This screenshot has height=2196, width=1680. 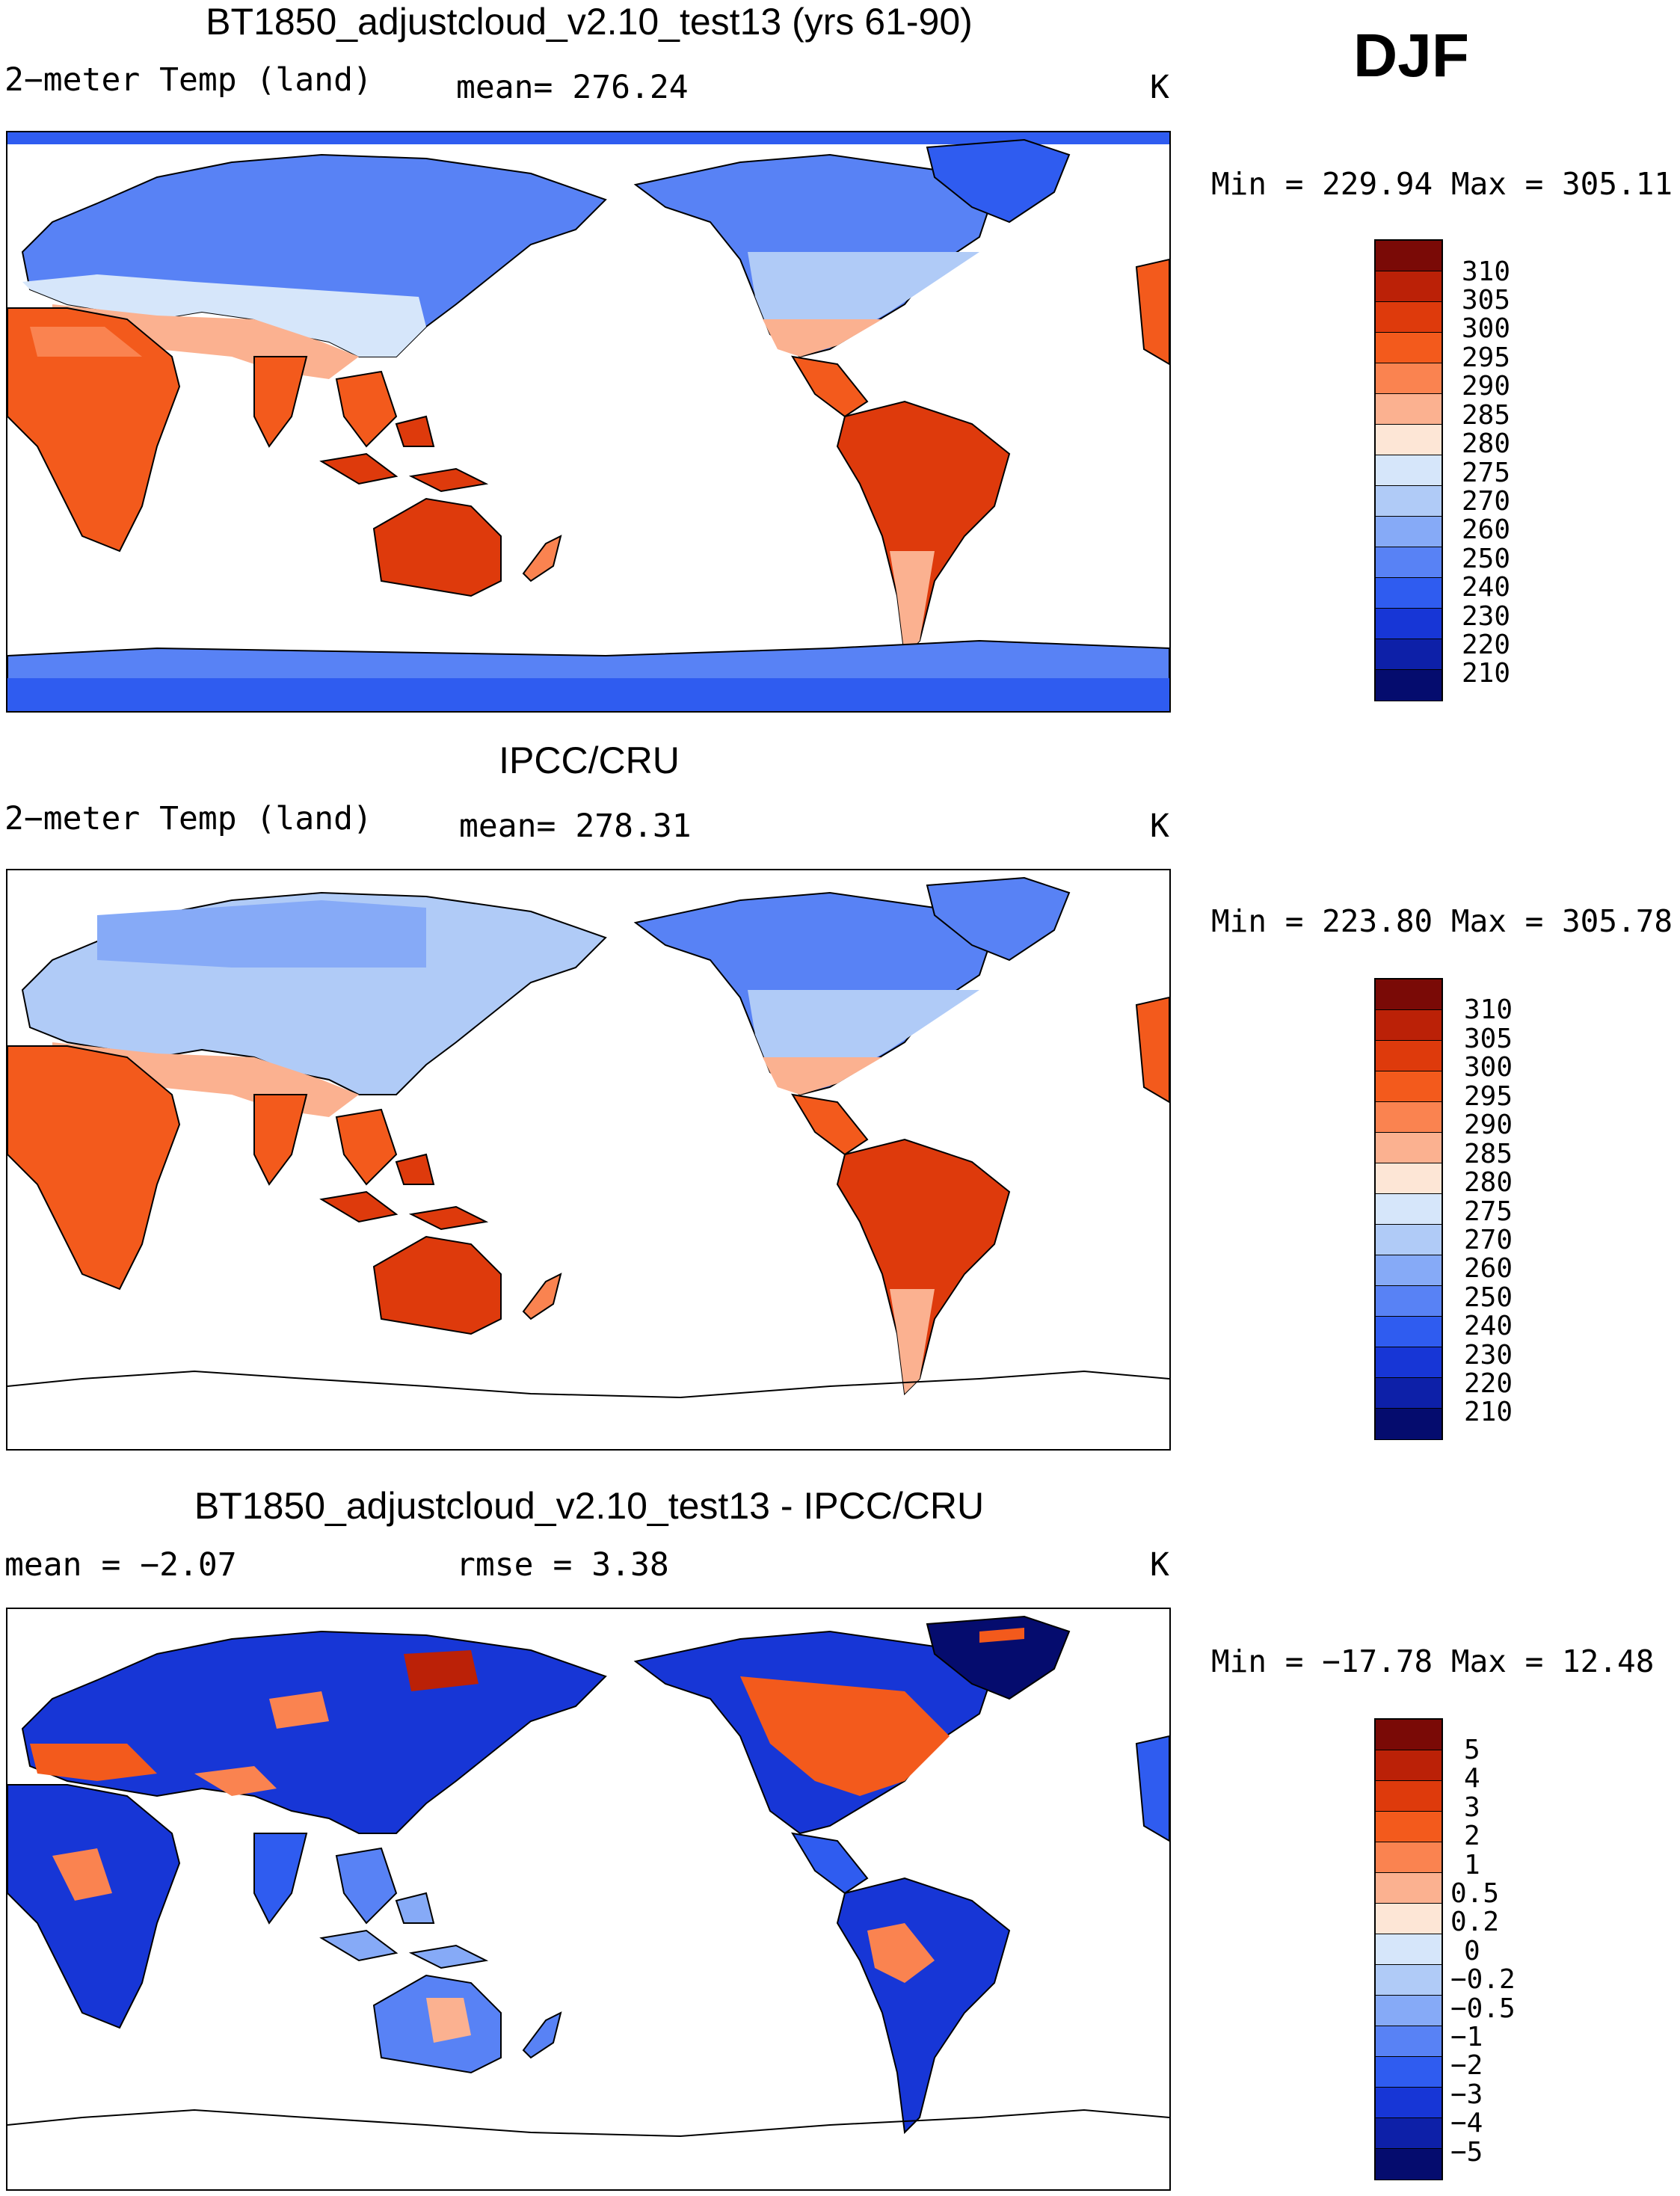 What do you see at coordinates (572, 88) in the screenshot?
I see `panel-1-mean: mean= 276.24` at bounding box center [572, 88].